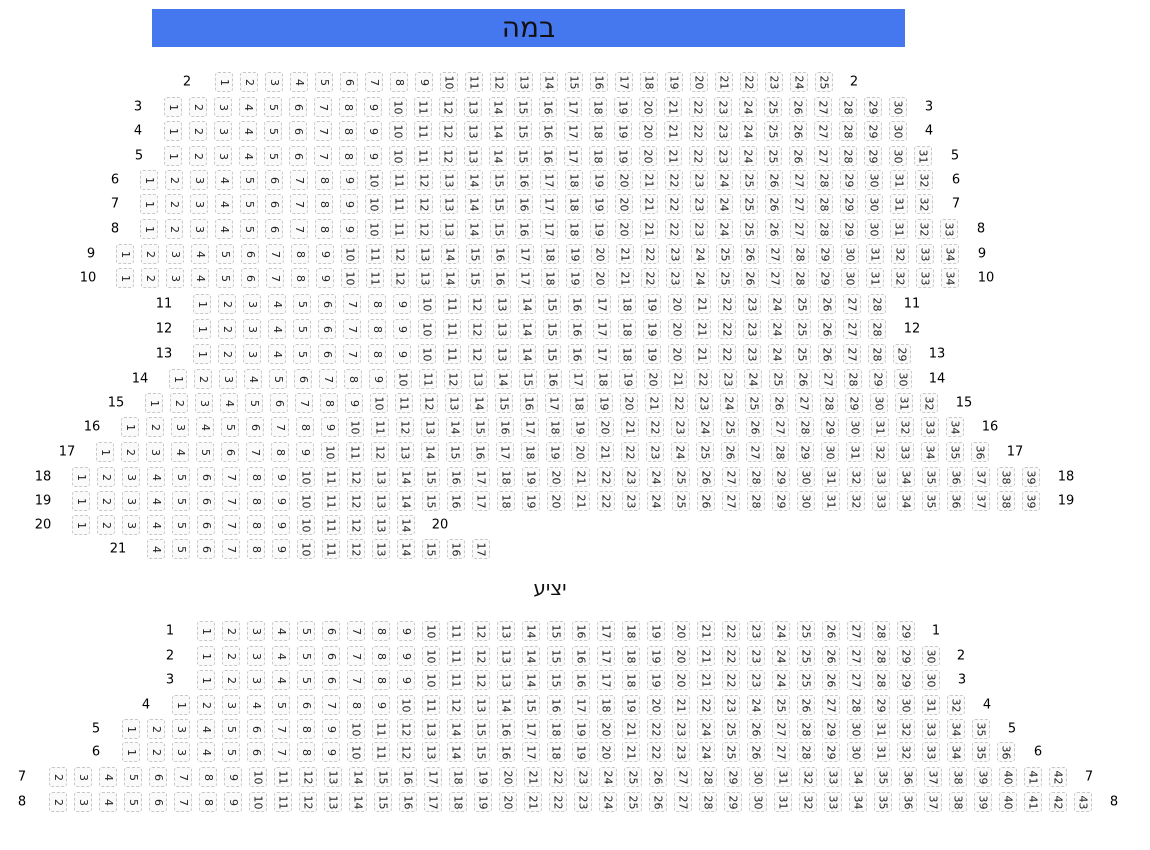 The width and height of the screenshot is (1150, 850). Describe the element at coordinates (798, 107) in the screenshot. I see `hall-seat: 26` at that location.